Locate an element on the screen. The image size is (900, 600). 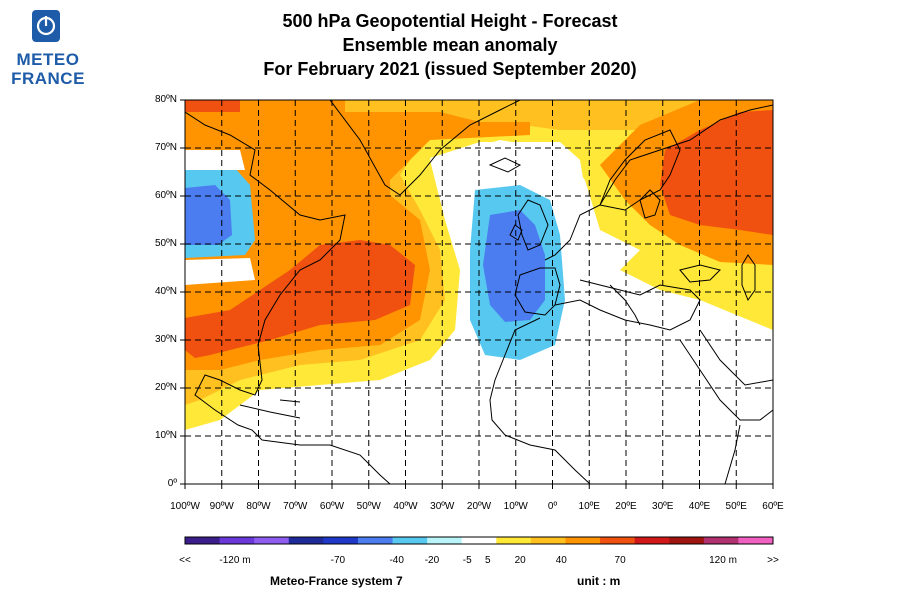
colorbar-label: 40 is located at coordinates (561, 560).